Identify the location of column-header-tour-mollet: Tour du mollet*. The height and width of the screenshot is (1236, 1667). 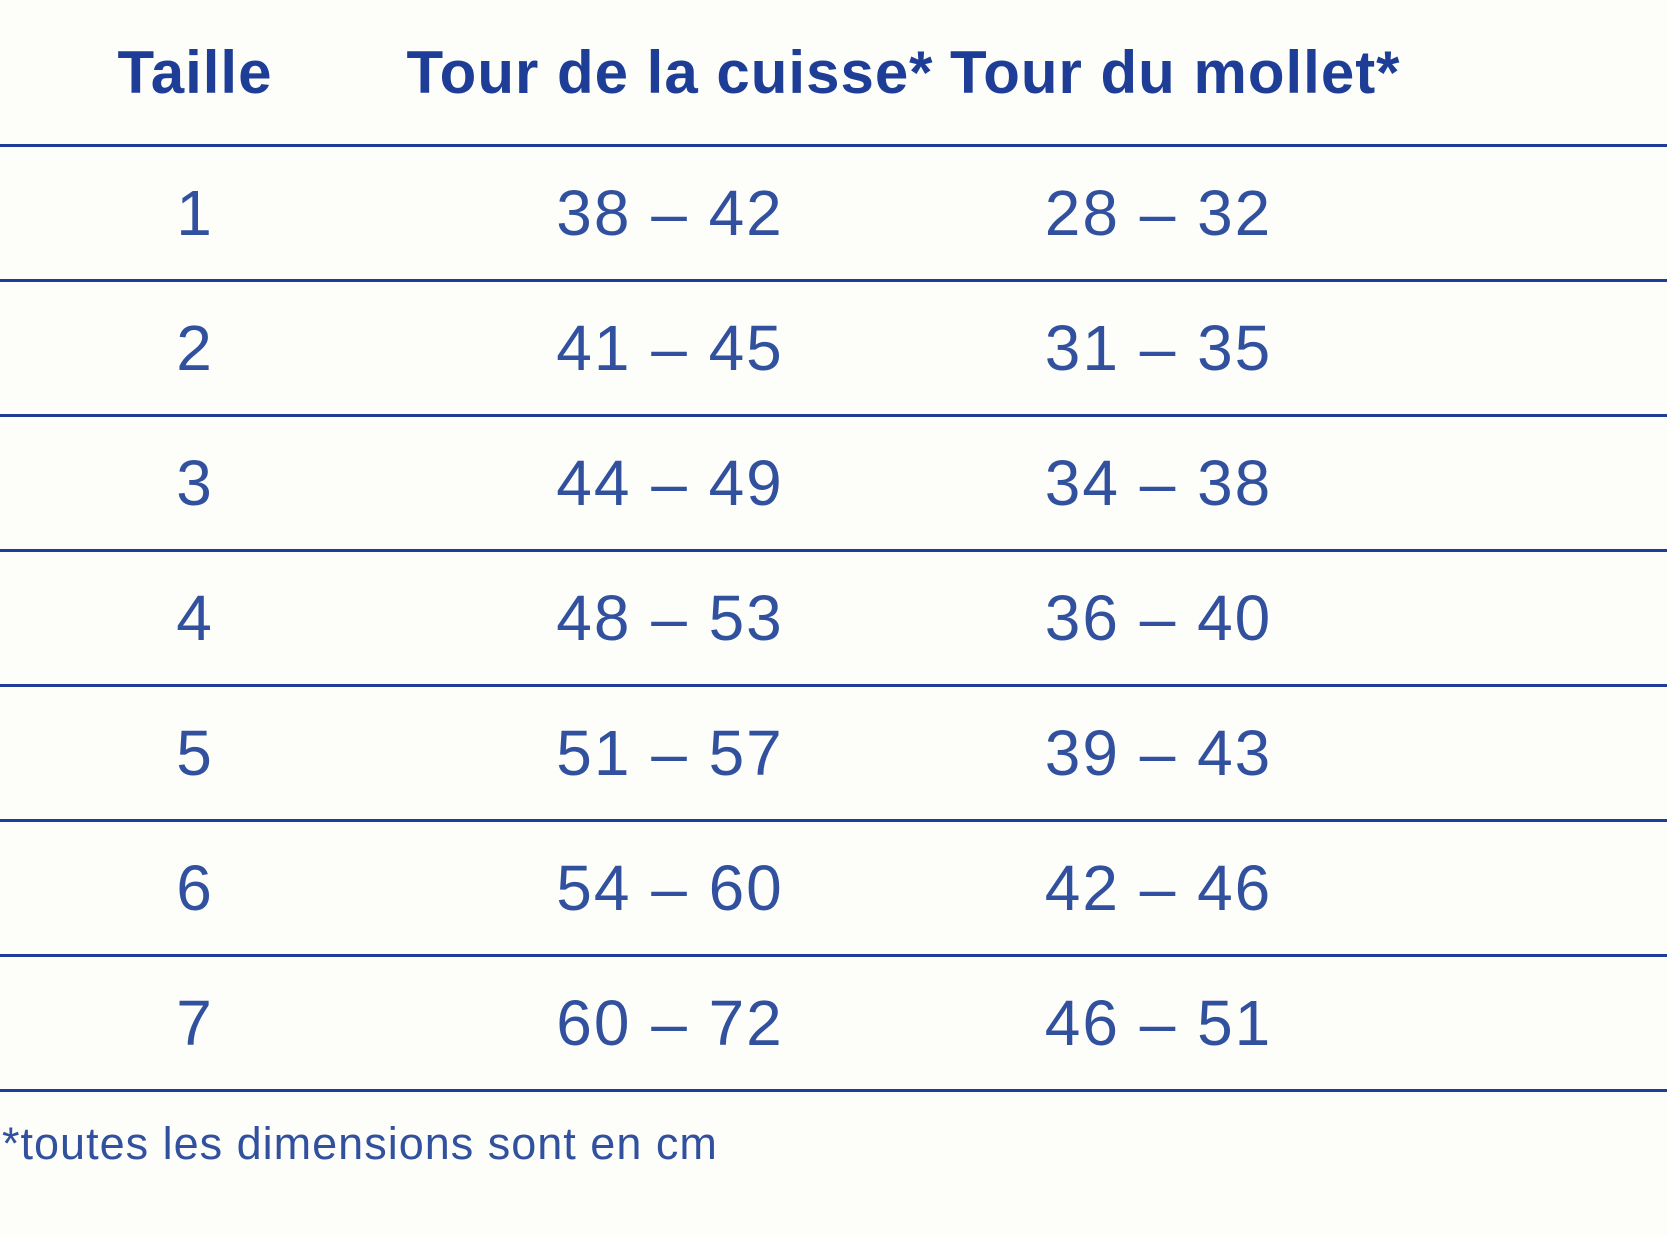
(1175, 72).